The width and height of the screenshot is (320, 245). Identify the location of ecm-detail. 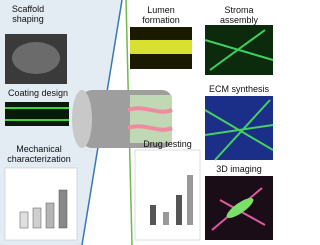
(239, 130).